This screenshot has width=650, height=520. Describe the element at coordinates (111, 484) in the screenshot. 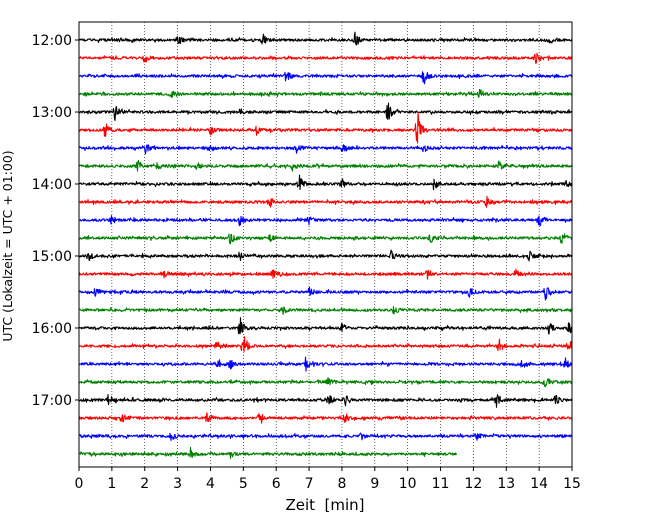

I see `x-tick-label: 1` at that location.